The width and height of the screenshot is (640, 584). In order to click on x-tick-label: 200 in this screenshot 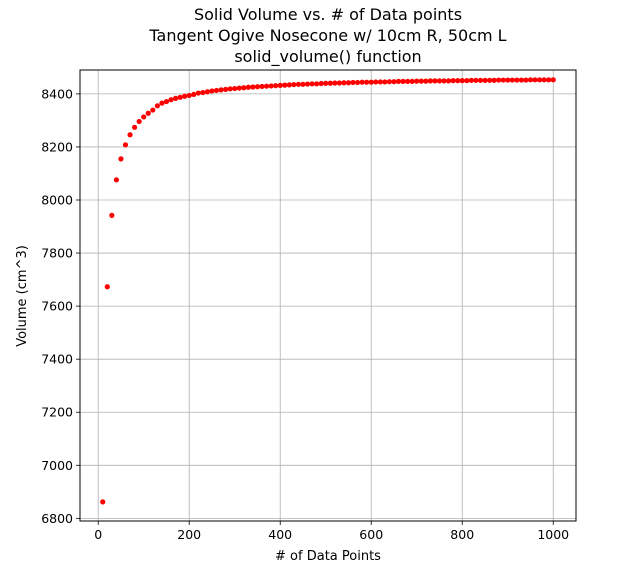, I will do `click(189, 534)`.